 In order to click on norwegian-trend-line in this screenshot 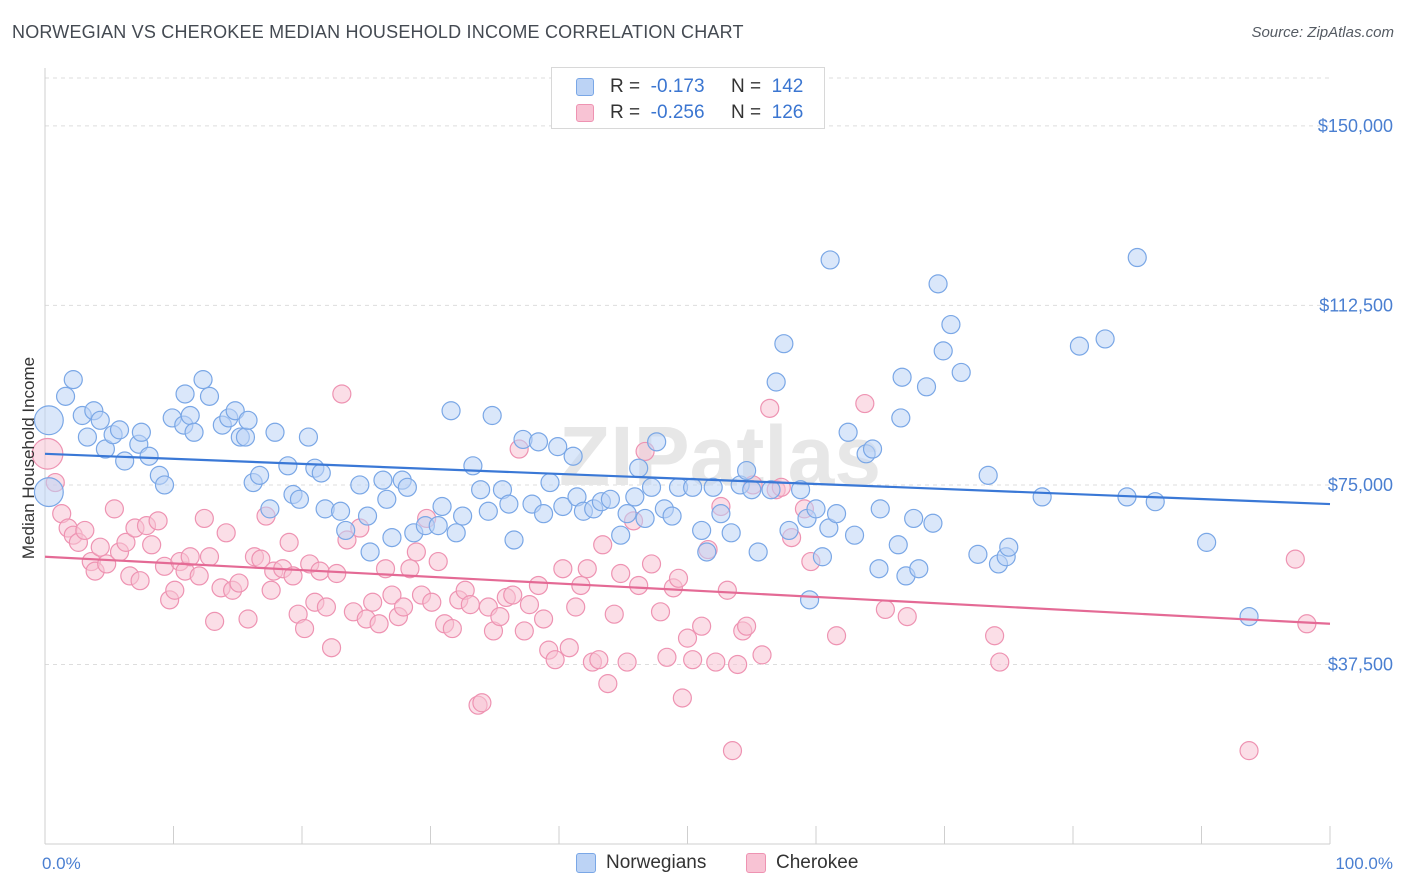, I will do `click(687, 479)`.